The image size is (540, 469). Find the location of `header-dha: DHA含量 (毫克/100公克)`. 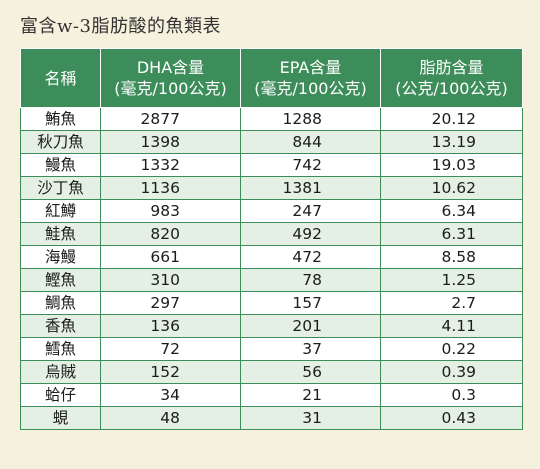

header-dha: DHA含量 (毫克/100公克) is located at coordinates (170, 78).